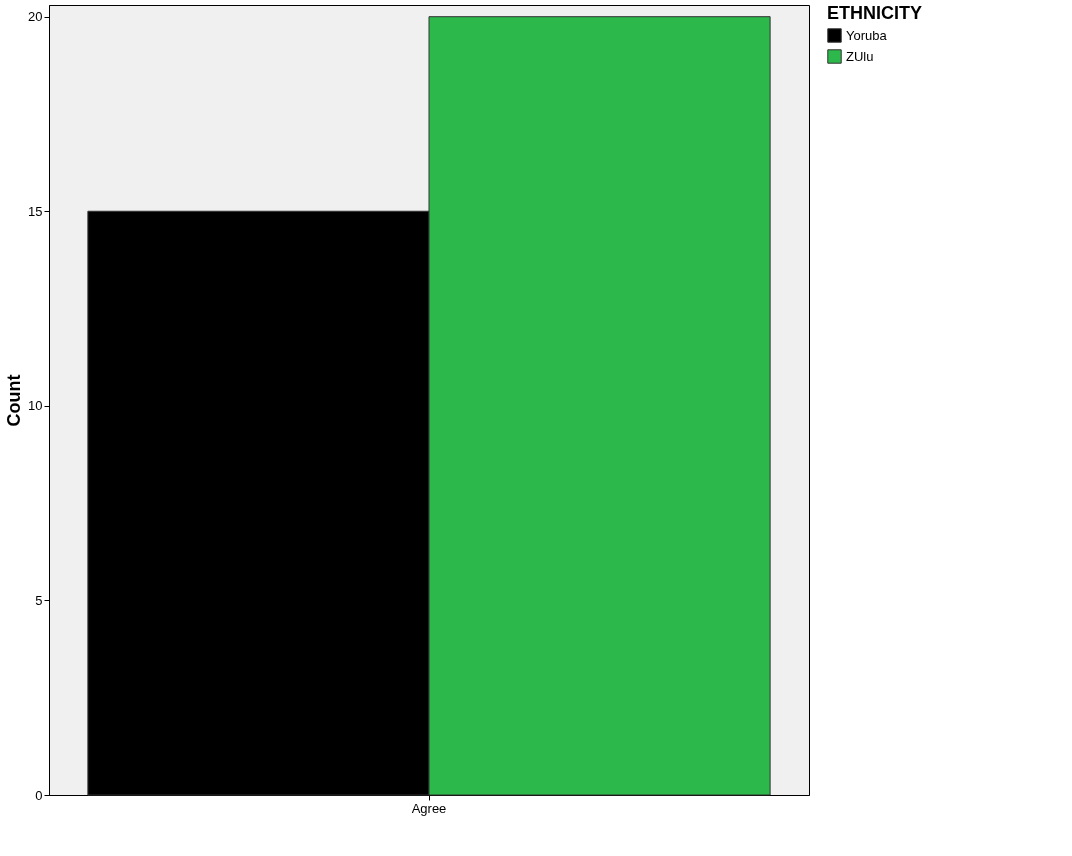  I want to click on legend-title: ETHNICITY, so click(875, 13).